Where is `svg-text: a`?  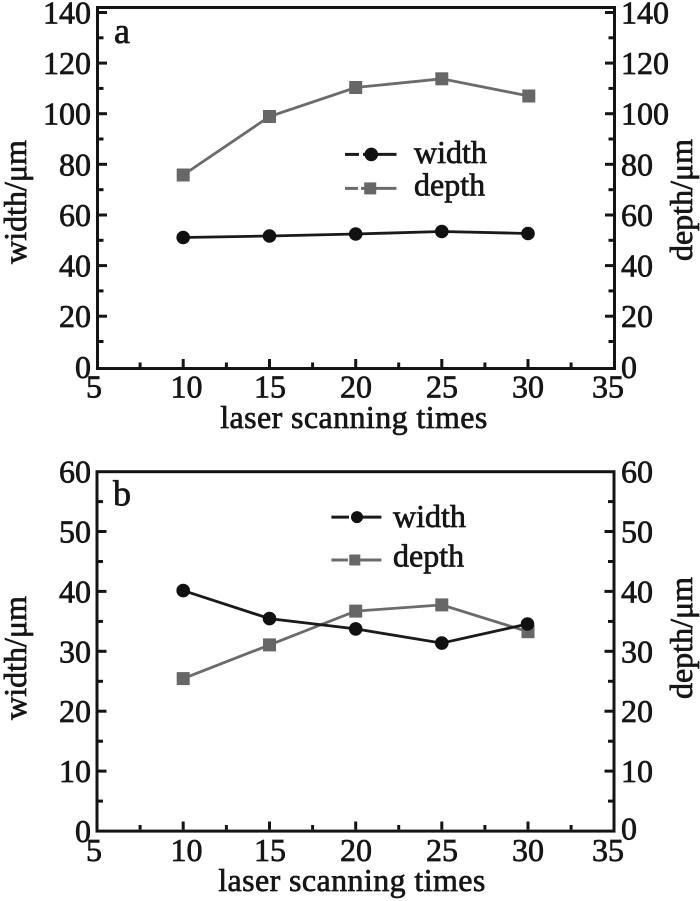
svg-text: a is located at coordinates (122, 31).